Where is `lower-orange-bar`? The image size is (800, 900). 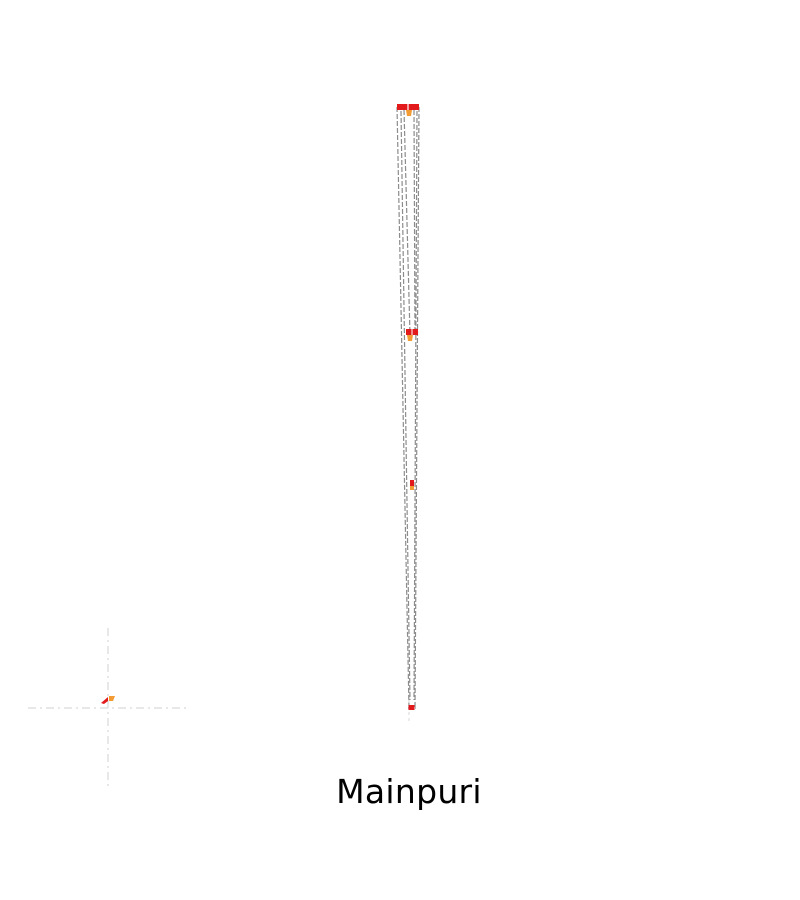
lower-orange-bar is located at coordinates (412, 488).